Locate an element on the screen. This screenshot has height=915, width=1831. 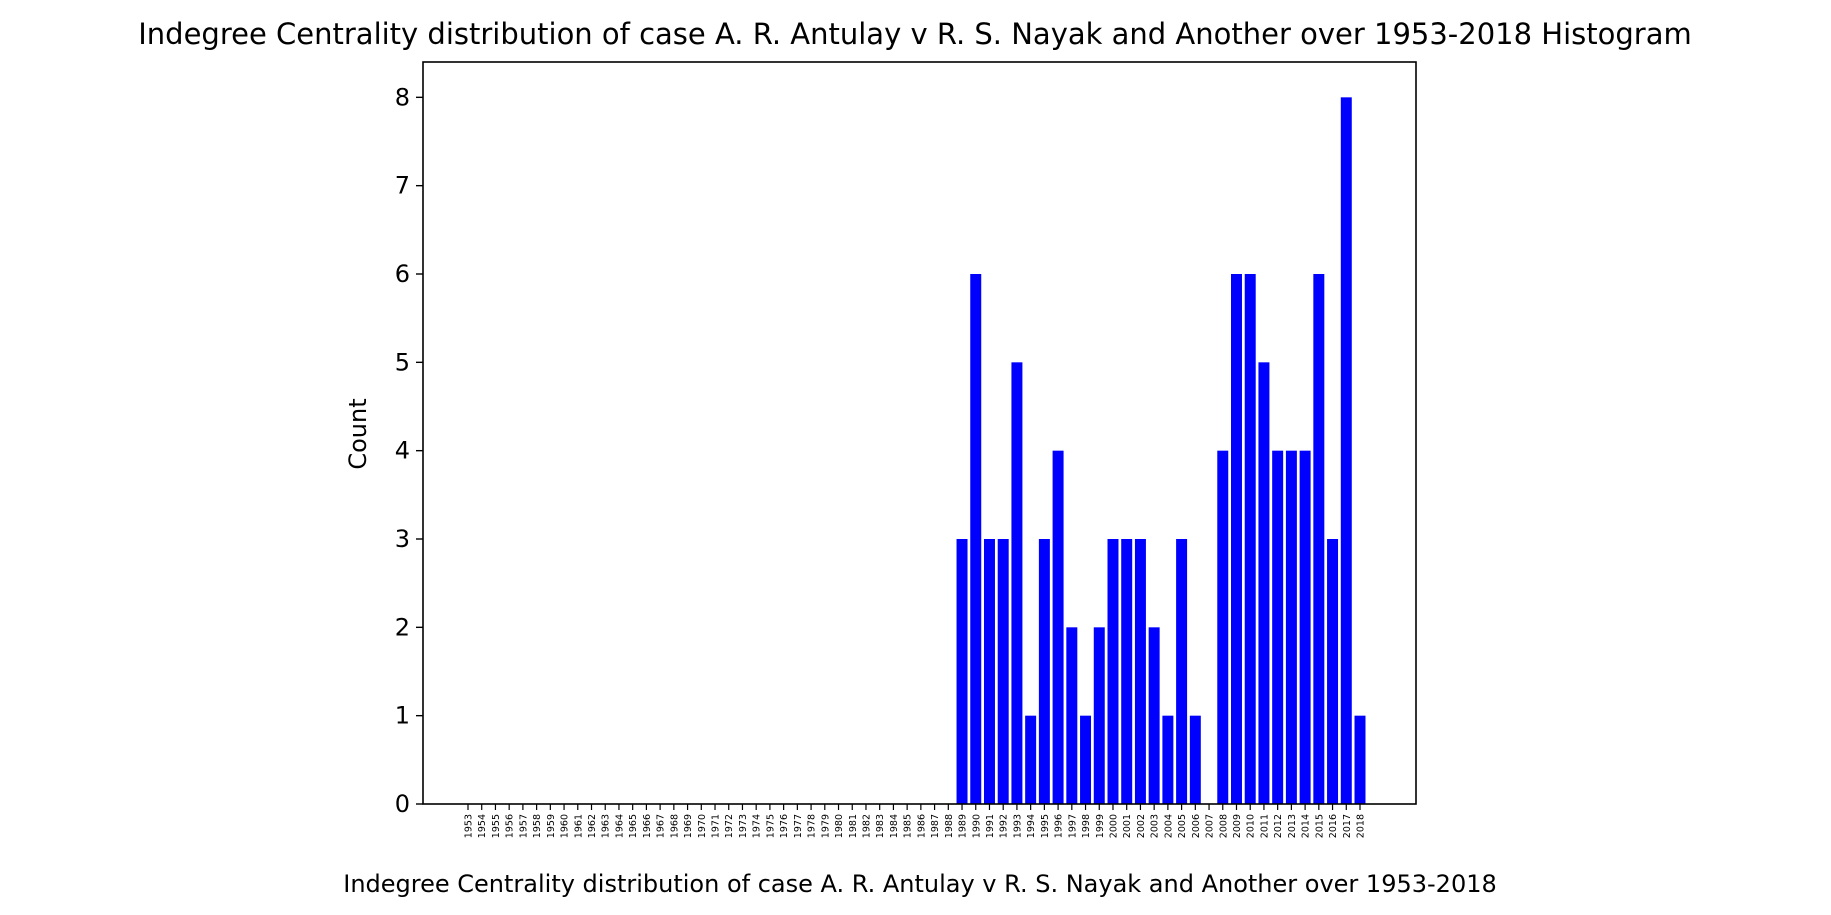
bar-2001 is located at coordinates (1127, 671).